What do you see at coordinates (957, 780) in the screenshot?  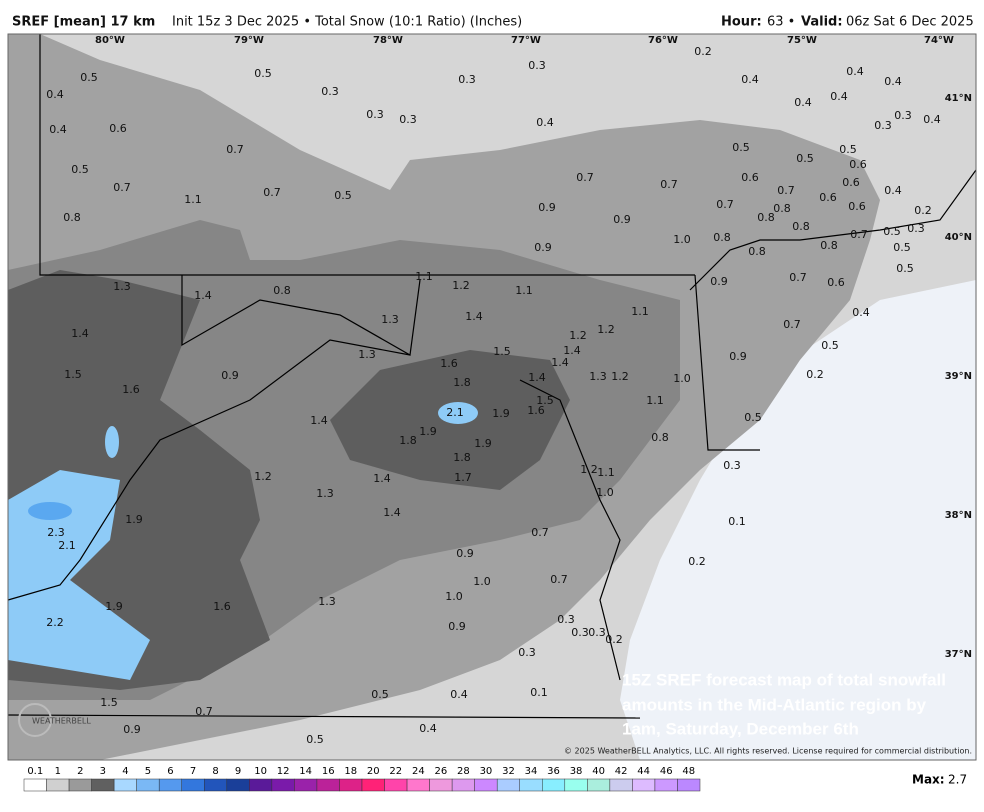 I see `max-value: 2.7` at bounding box center [957, 780].